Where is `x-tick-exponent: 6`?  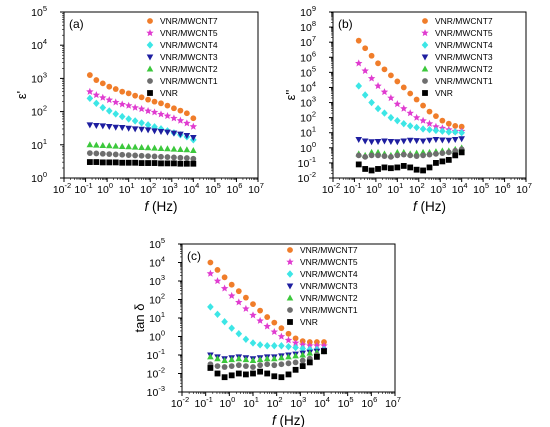
x-tick-exponent: 6 is located at coordinates (508, 185).